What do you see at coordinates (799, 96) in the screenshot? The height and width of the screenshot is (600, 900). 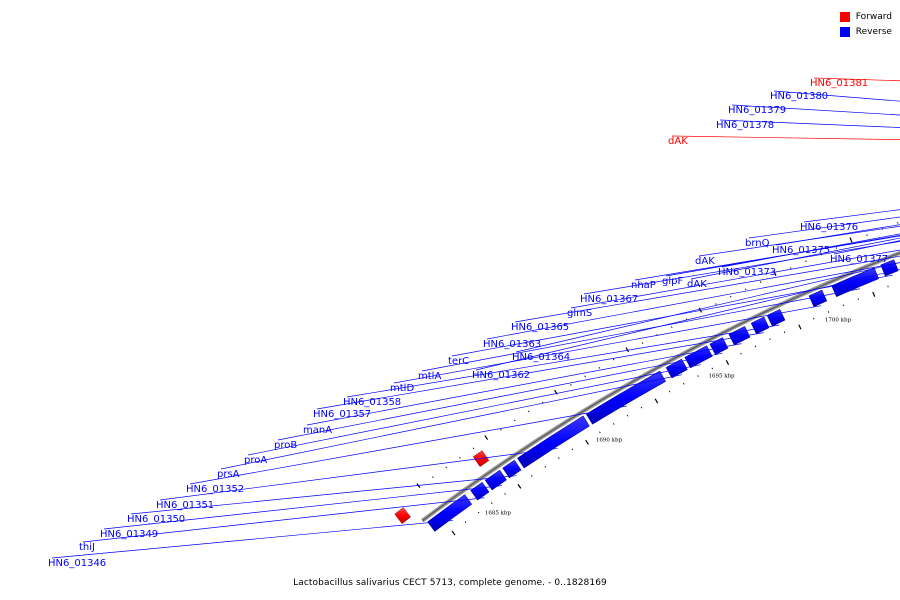 I see `gene-label: HN6_01380` at bounding box center [799, 96].